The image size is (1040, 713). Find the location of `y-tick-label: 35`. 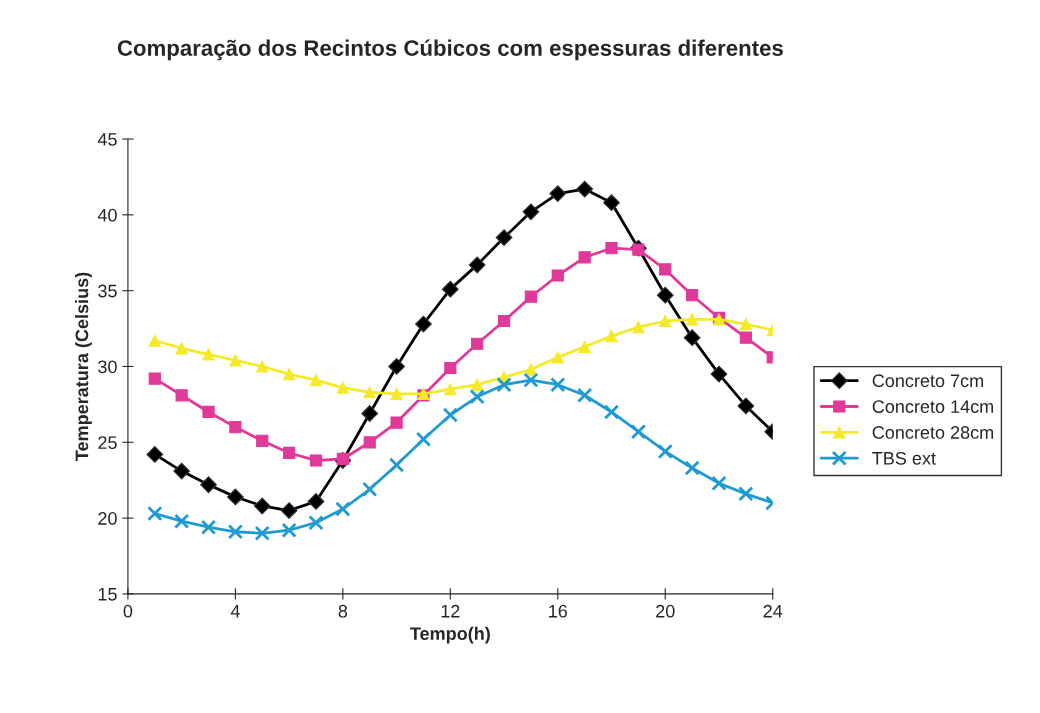

y-tick-label: 35 is located at coordinates (107, 291).